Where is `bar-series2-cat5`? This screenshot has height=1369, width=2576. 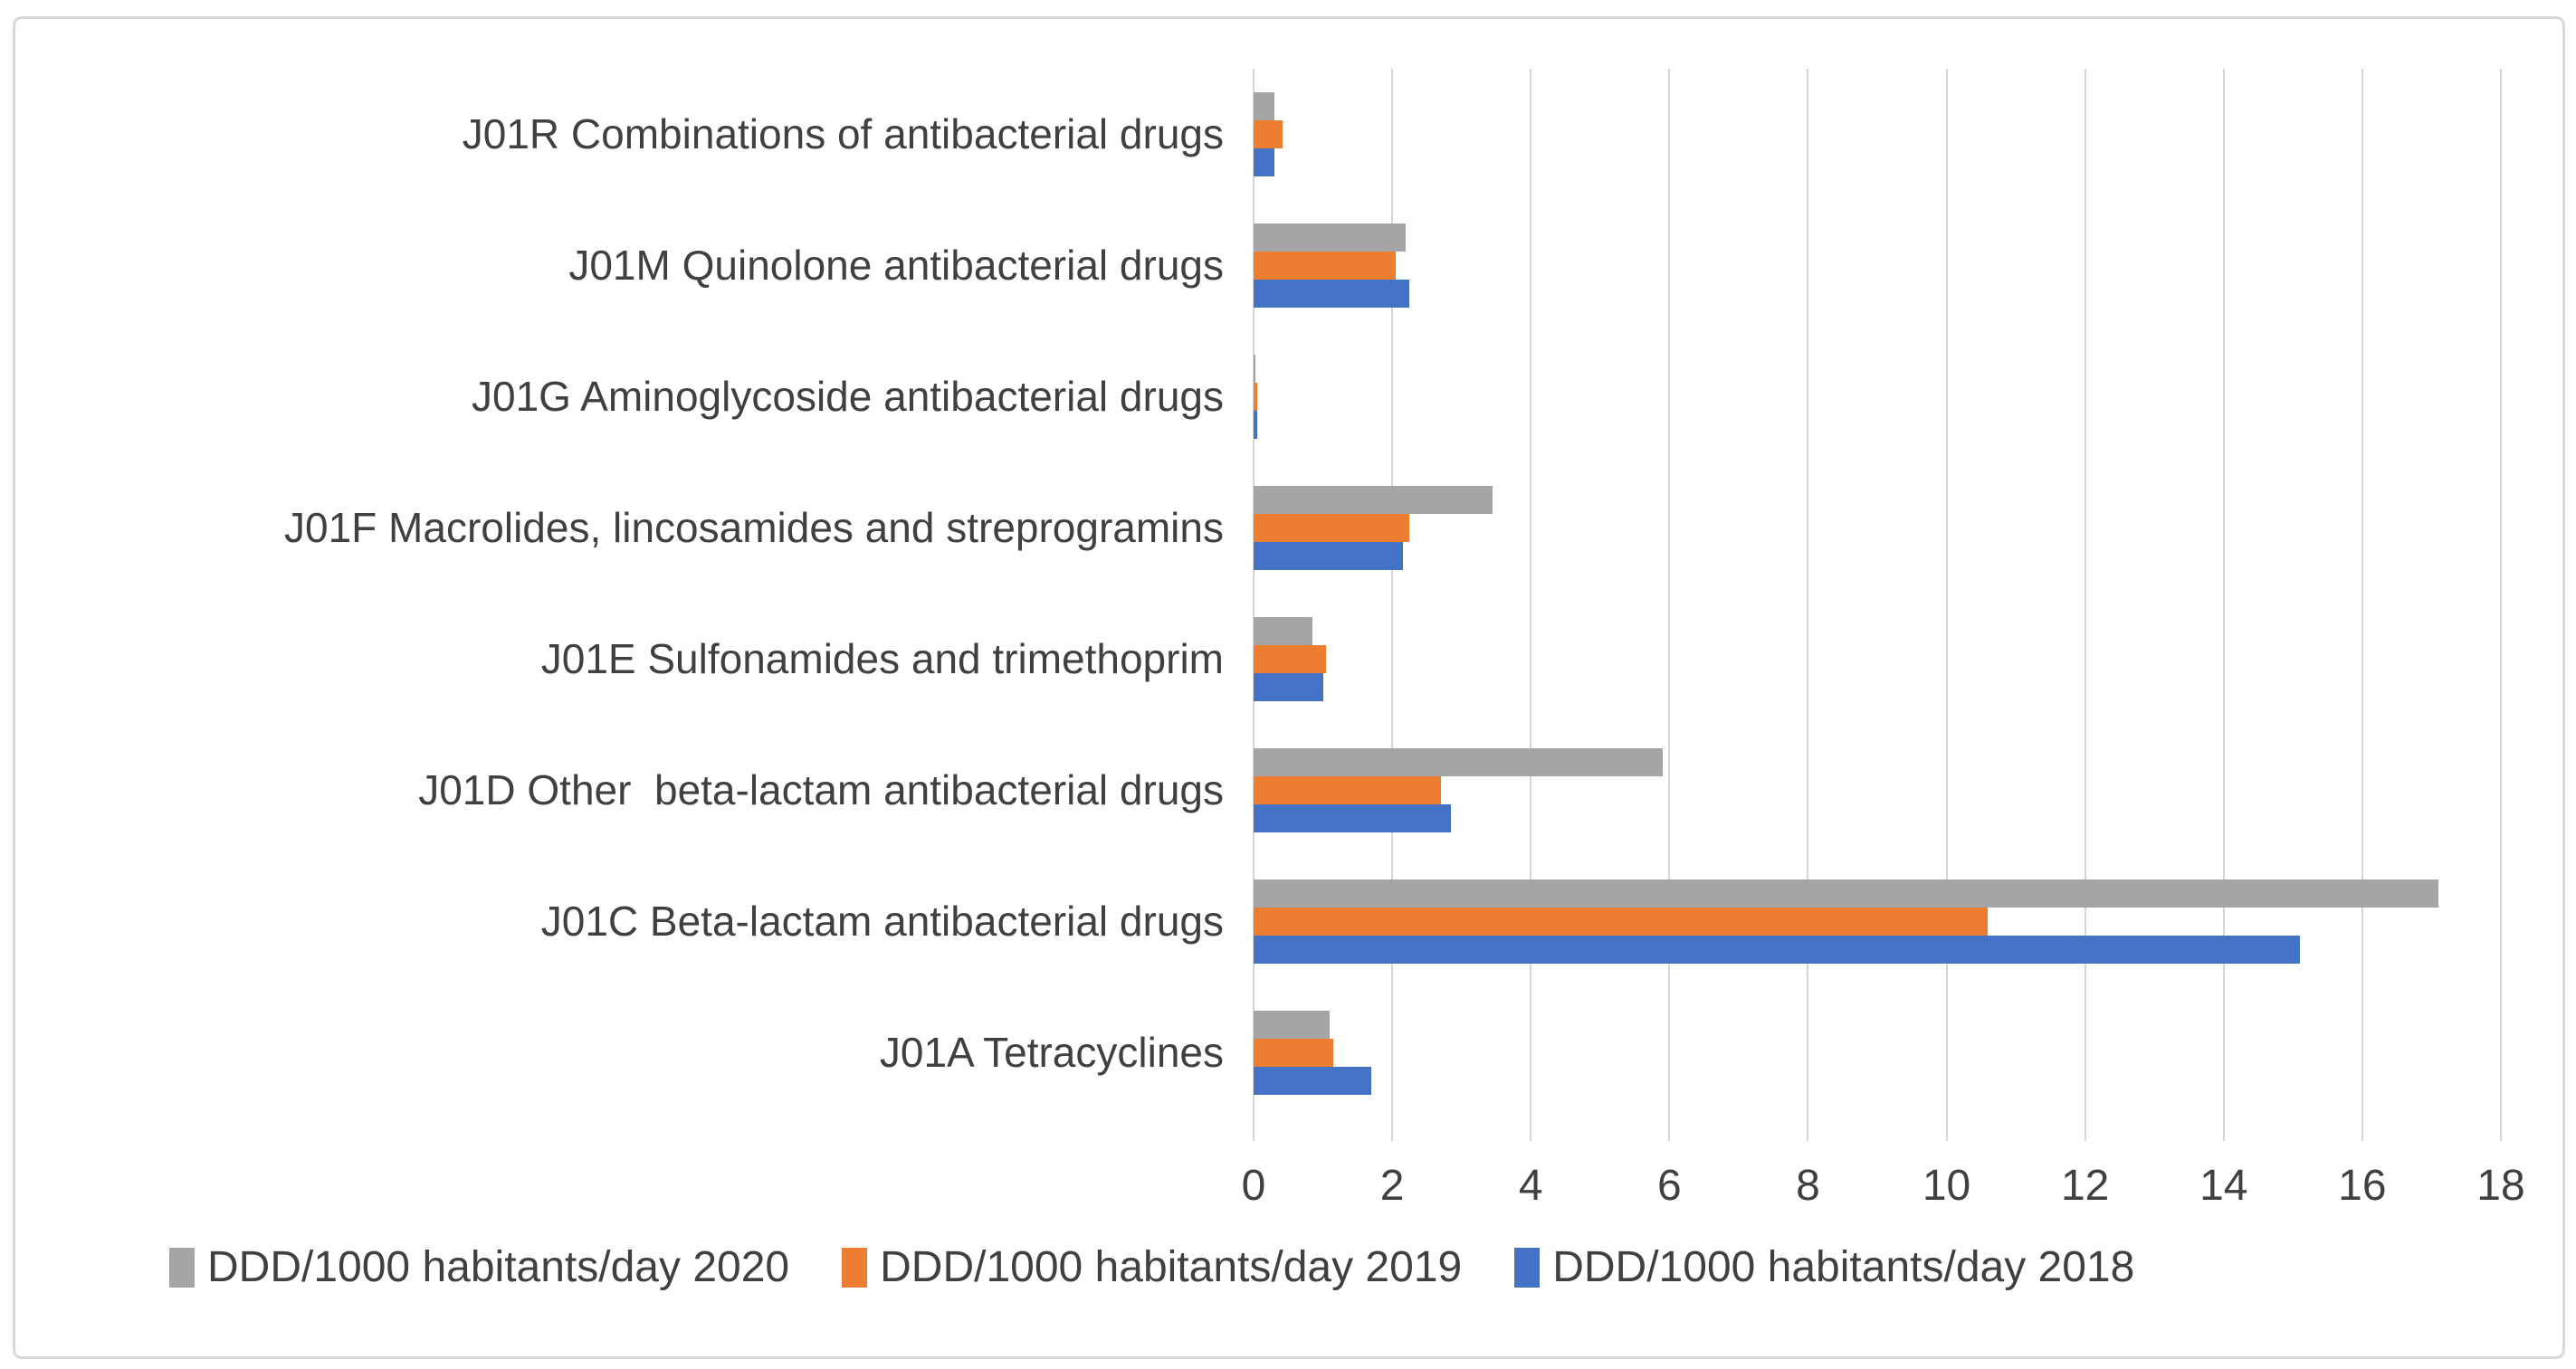 bar-series2-cat5 is located at coordinates (1291, 659).